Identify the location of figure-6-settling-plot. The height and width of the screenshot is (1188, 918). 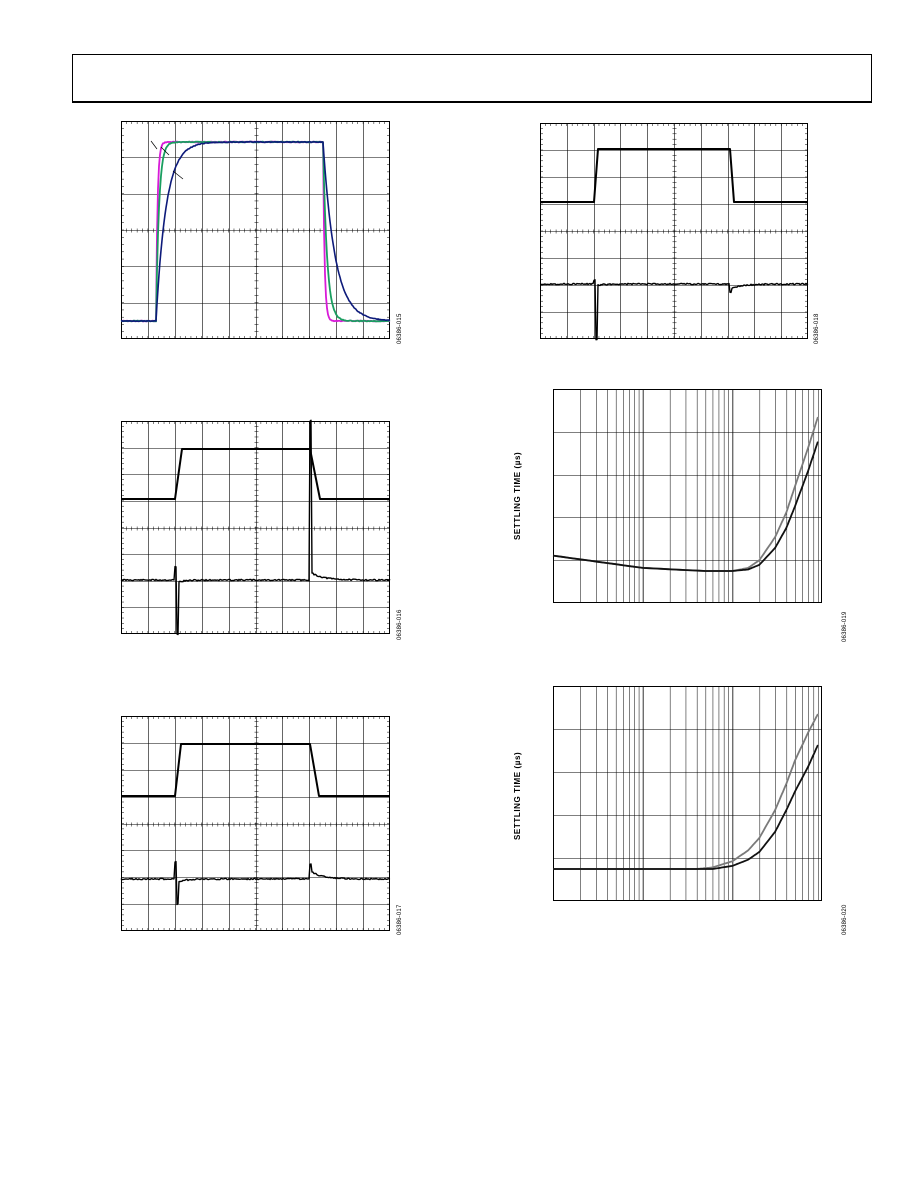
(687, 793).